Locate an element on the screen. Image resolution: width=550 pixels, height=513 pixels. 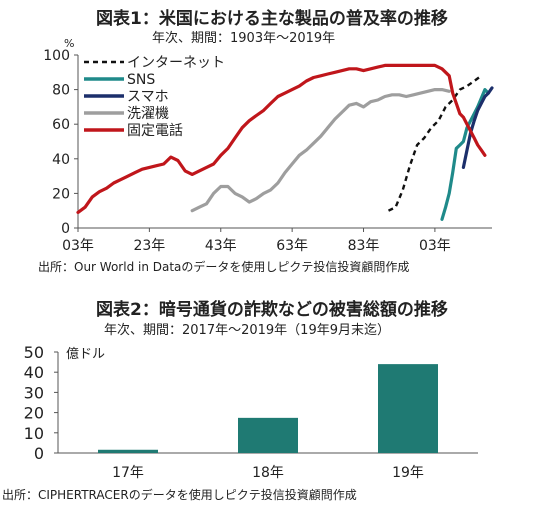
chart2-y-tick-label: 0 is located at coordinates (39, 453).